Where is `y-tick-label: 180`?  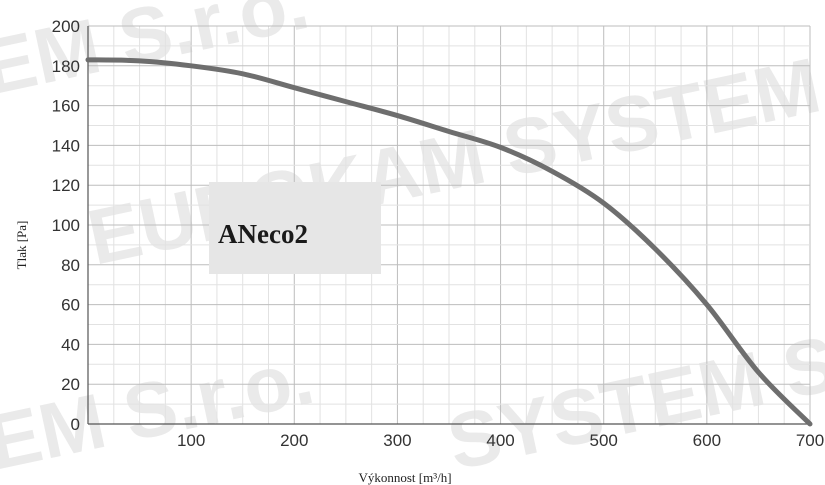
y-tick-label: 180 is located at coordinates (66, 66).